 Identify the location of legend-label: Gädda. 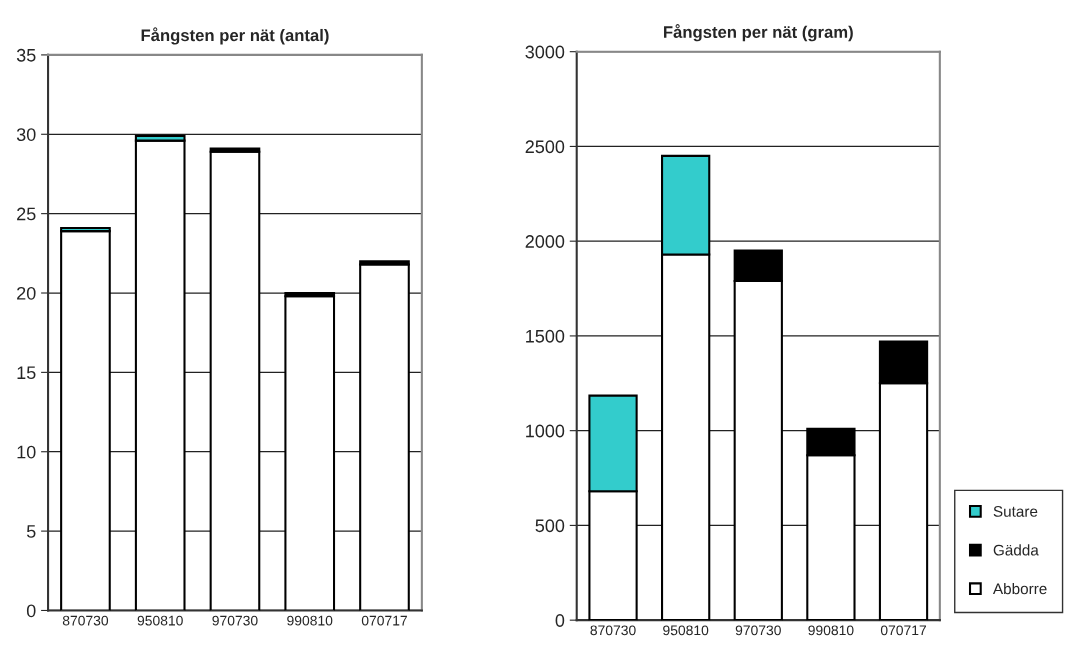
(1016, 550).